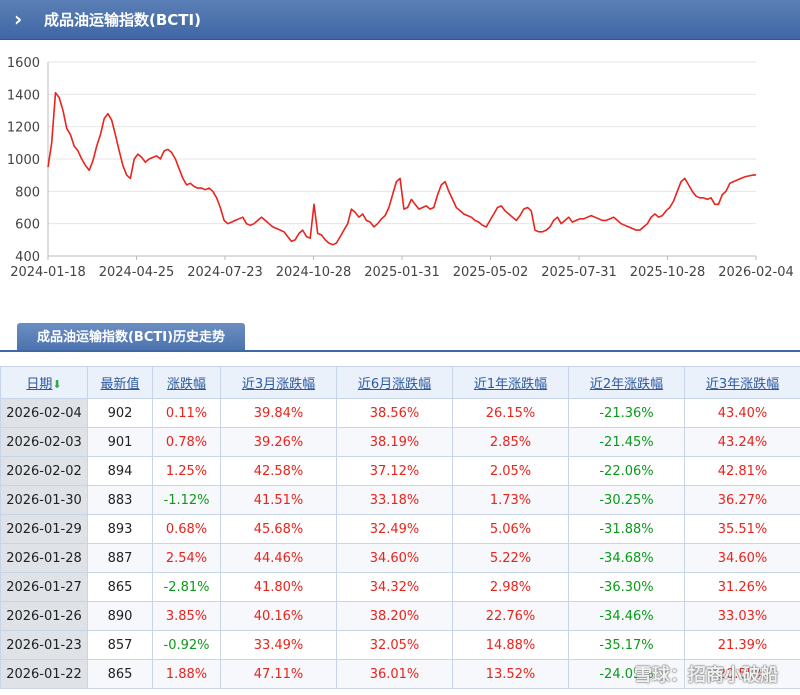 This screenshot has width=800, height=695. What do you see at coordinates (278, 529) in the screenshot?
I see `cell-change: 45.68%` at bounding box center [278, 529].